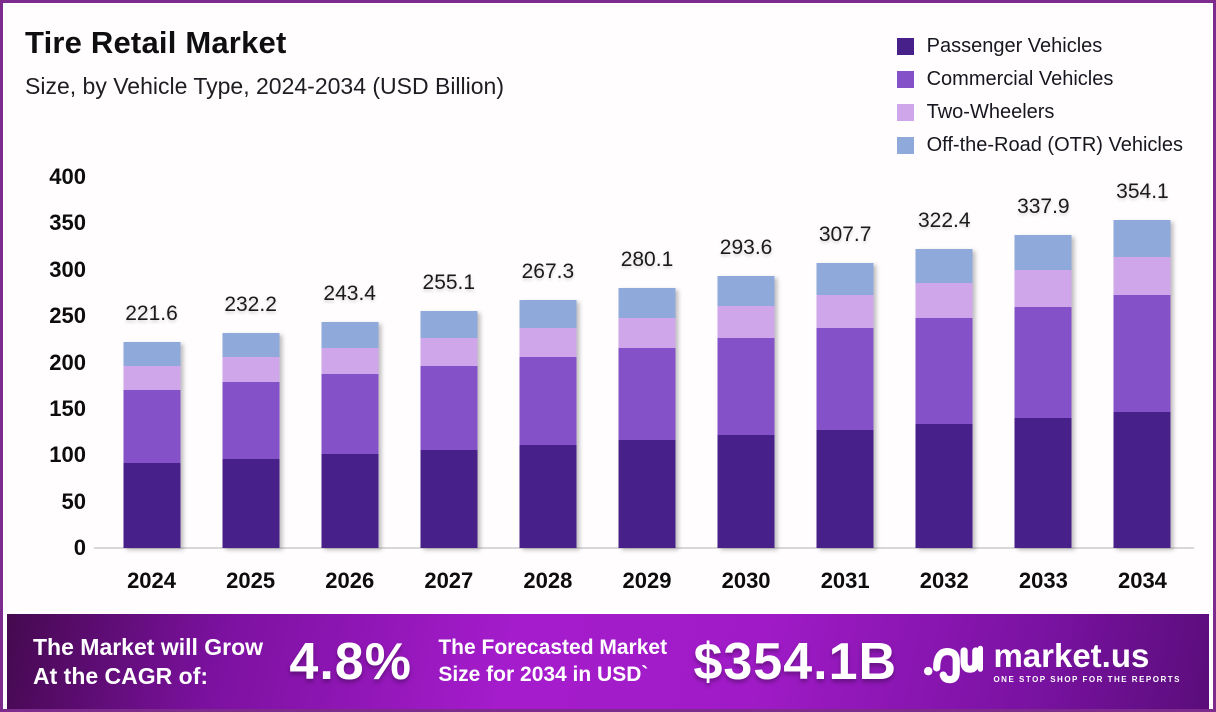 This screenshot has height=712, width=1216. I want to click on stacked-bar-2026, so click(350, 435).